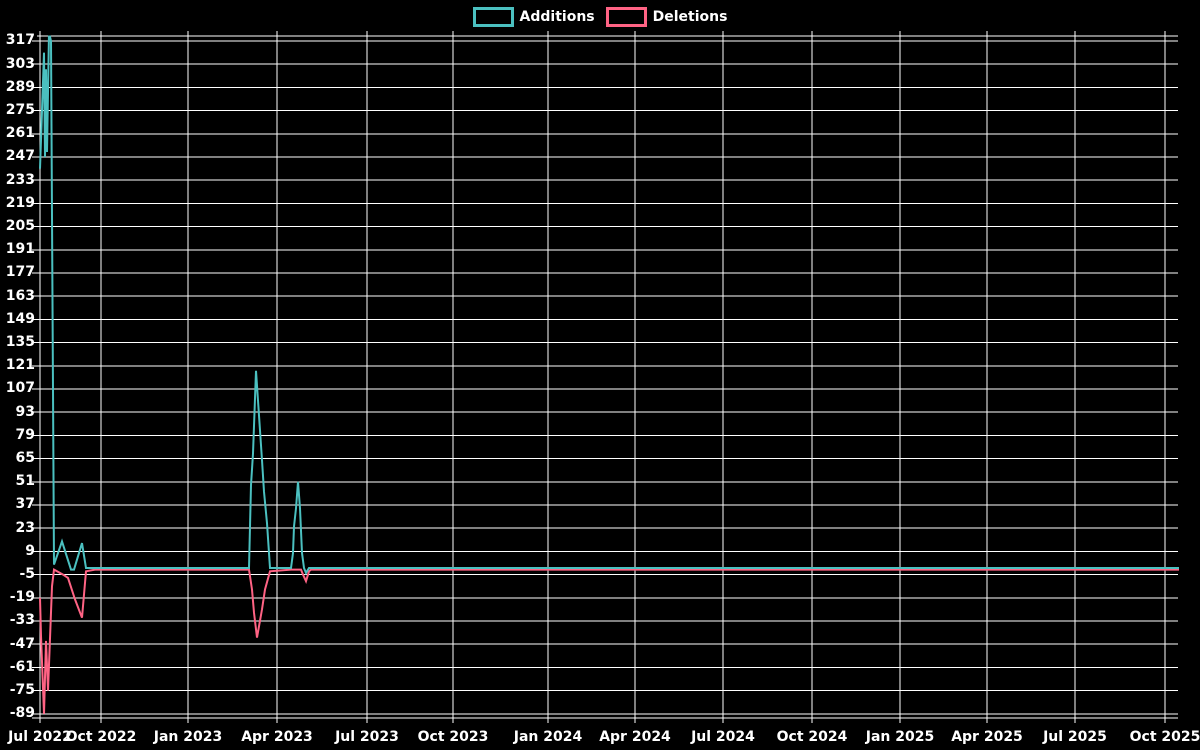  I want to click on y-tick-label: 275, so click(20, 110).